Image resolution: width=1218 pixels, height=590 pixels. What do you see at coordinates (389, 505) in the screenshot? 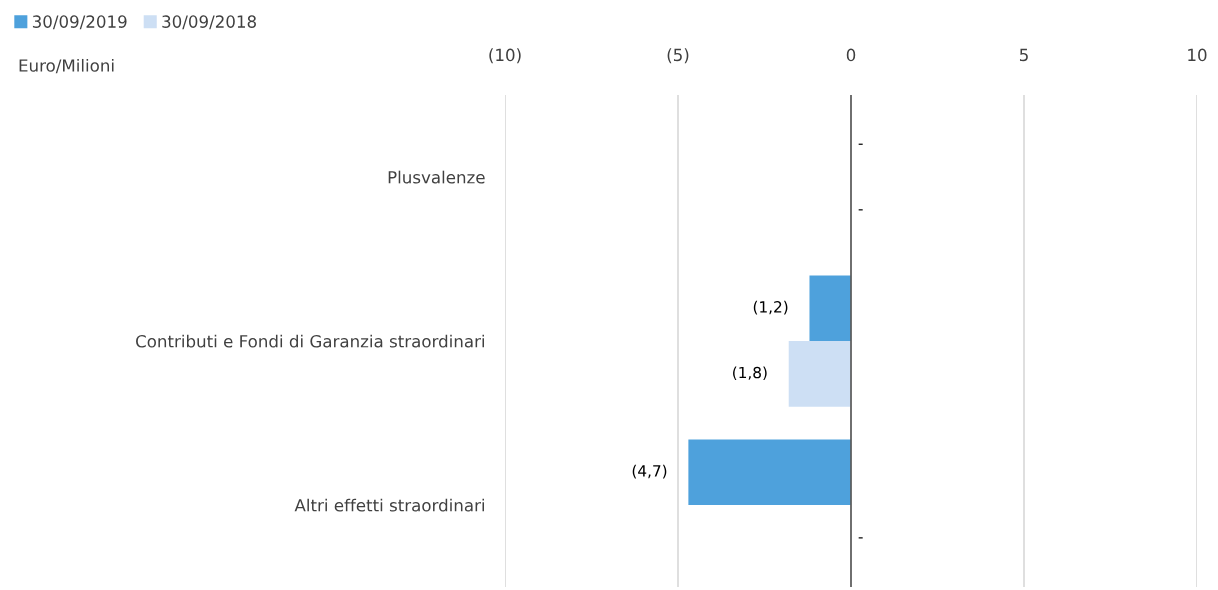
I see `y-tick-label: Altri effetti straordinari` at bounding box center [389, 505].